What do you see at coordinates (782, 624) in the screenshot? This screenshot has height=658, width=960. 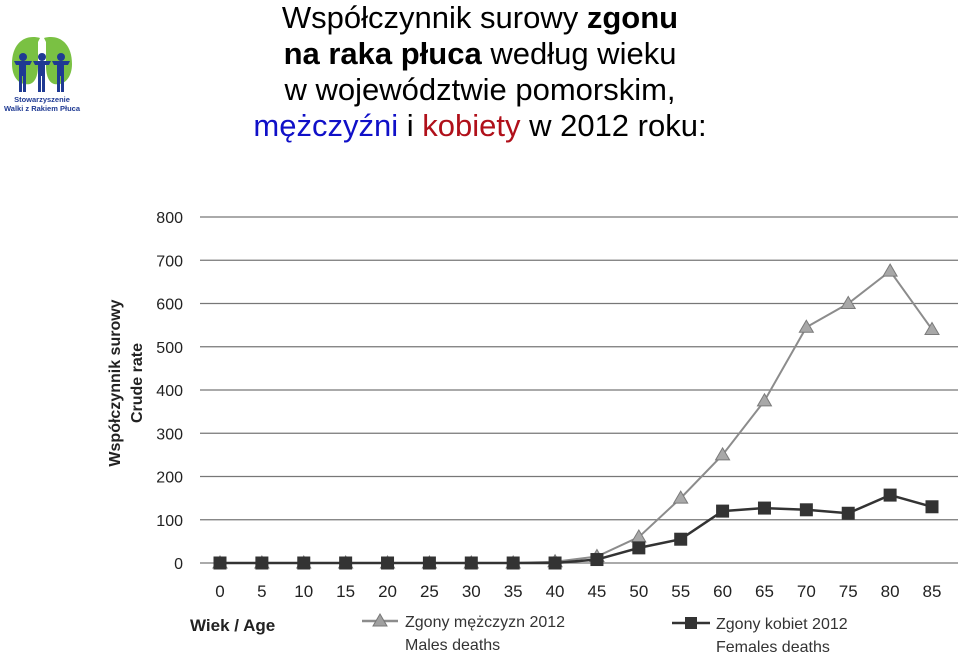 I see `legend-label-females: Zgony kobiet 2012` at bounding box center [782, 624].